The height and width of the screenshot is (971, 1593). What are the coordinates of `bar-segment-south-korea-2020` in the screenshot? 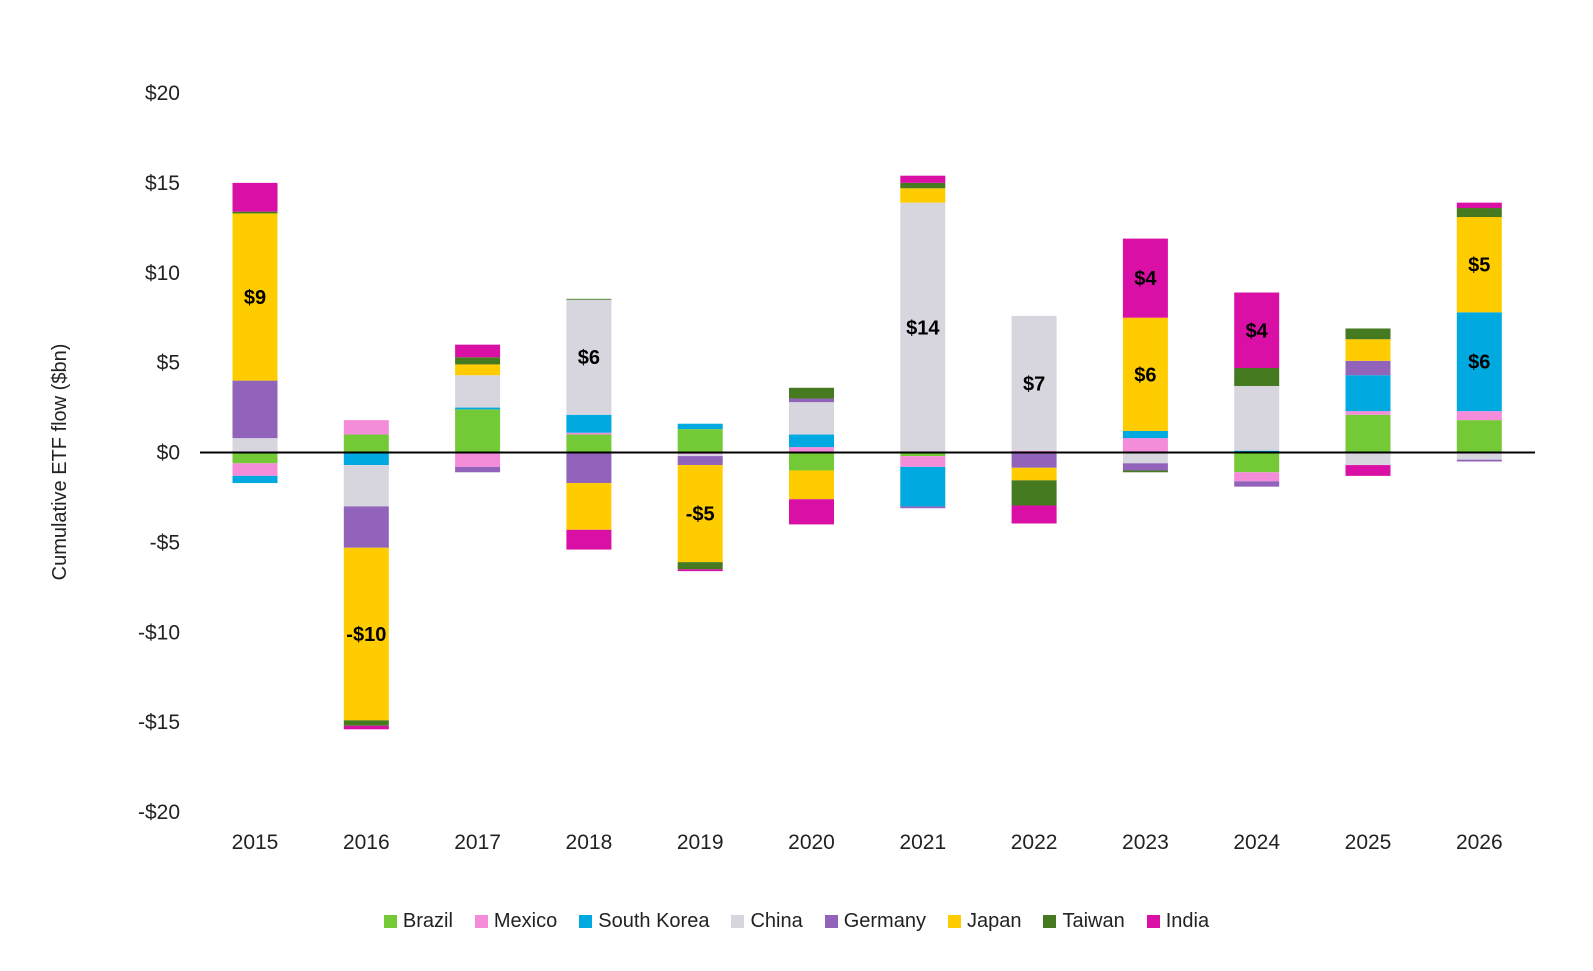 It's located at (811, 441).